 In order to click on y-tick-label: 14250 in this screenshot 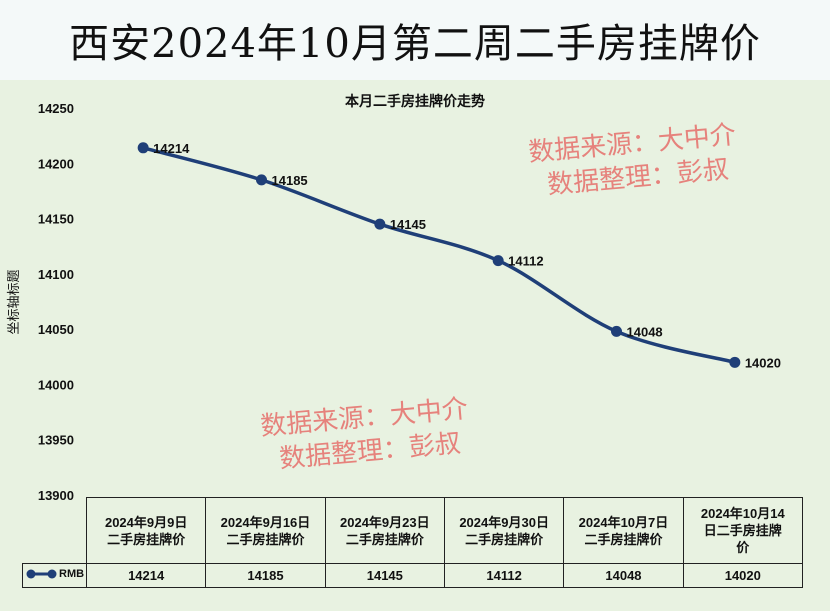, I will do `click(56, 108)`.